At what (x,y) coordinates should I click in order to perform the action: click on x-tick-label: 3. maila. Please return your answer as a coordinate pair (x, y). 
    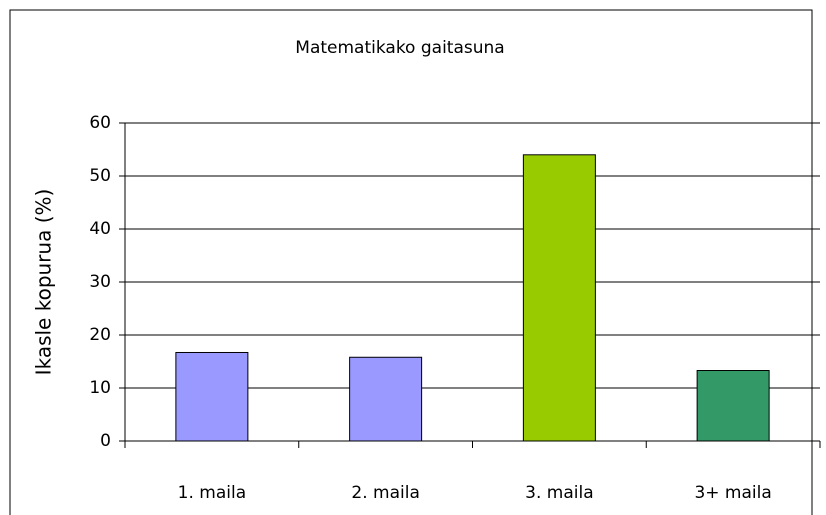
    Looking at the image, I should click on (559, 493).